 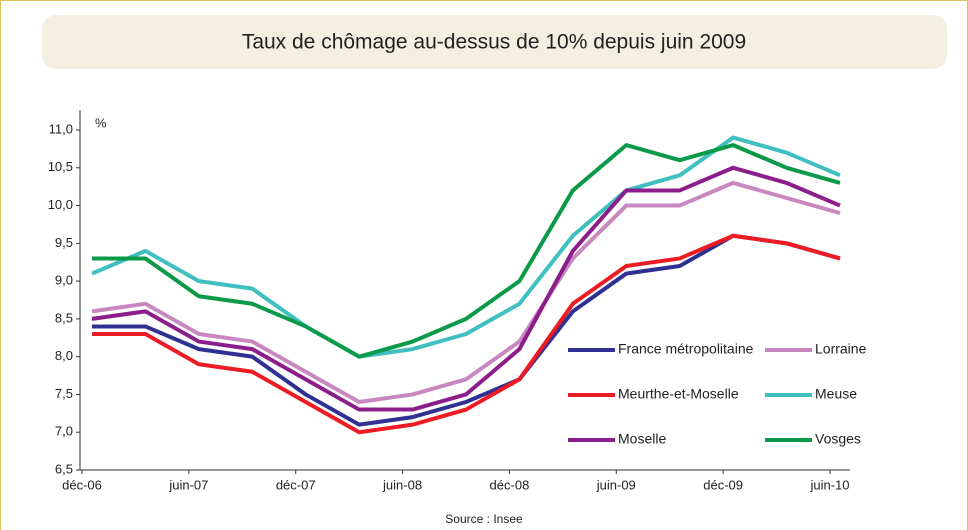 What do you see at coordinates (101, 122) in the screenshot?
I see `y-axis-label: %` at bounding box center [101, 122].